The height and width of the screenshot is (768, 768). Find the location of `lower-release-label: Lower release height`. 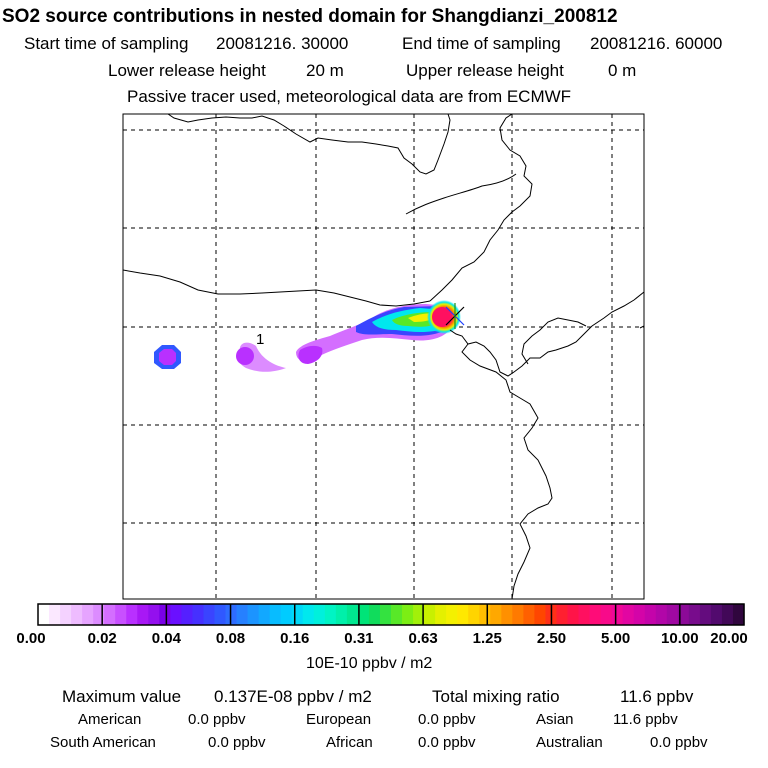

lower-release-label: Lower release height is located at coordinates (187, 70).